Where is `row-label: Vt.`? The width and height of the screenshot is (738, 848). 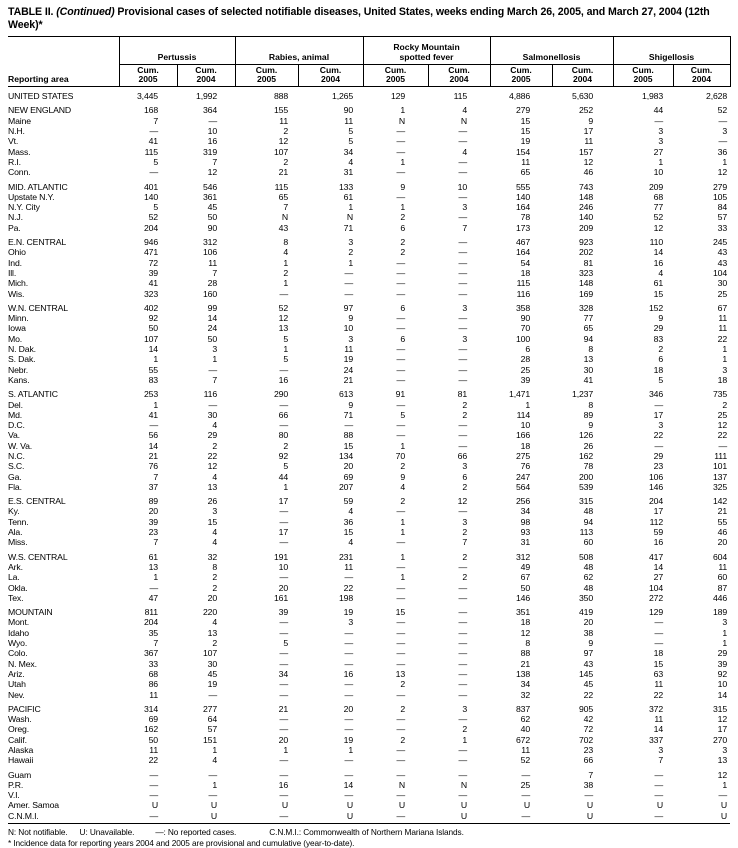
row-label: Vt. is located at coordinates (13, 141).